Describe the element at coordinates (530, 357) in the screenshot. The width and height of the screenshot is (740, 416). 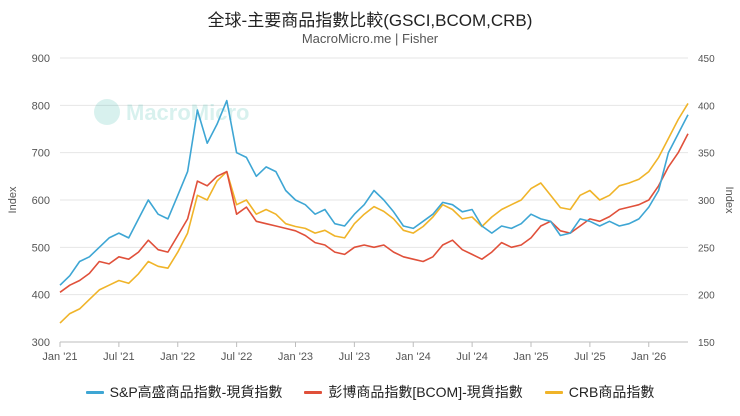
I see `x-tick-label: Jan '25` at that location.